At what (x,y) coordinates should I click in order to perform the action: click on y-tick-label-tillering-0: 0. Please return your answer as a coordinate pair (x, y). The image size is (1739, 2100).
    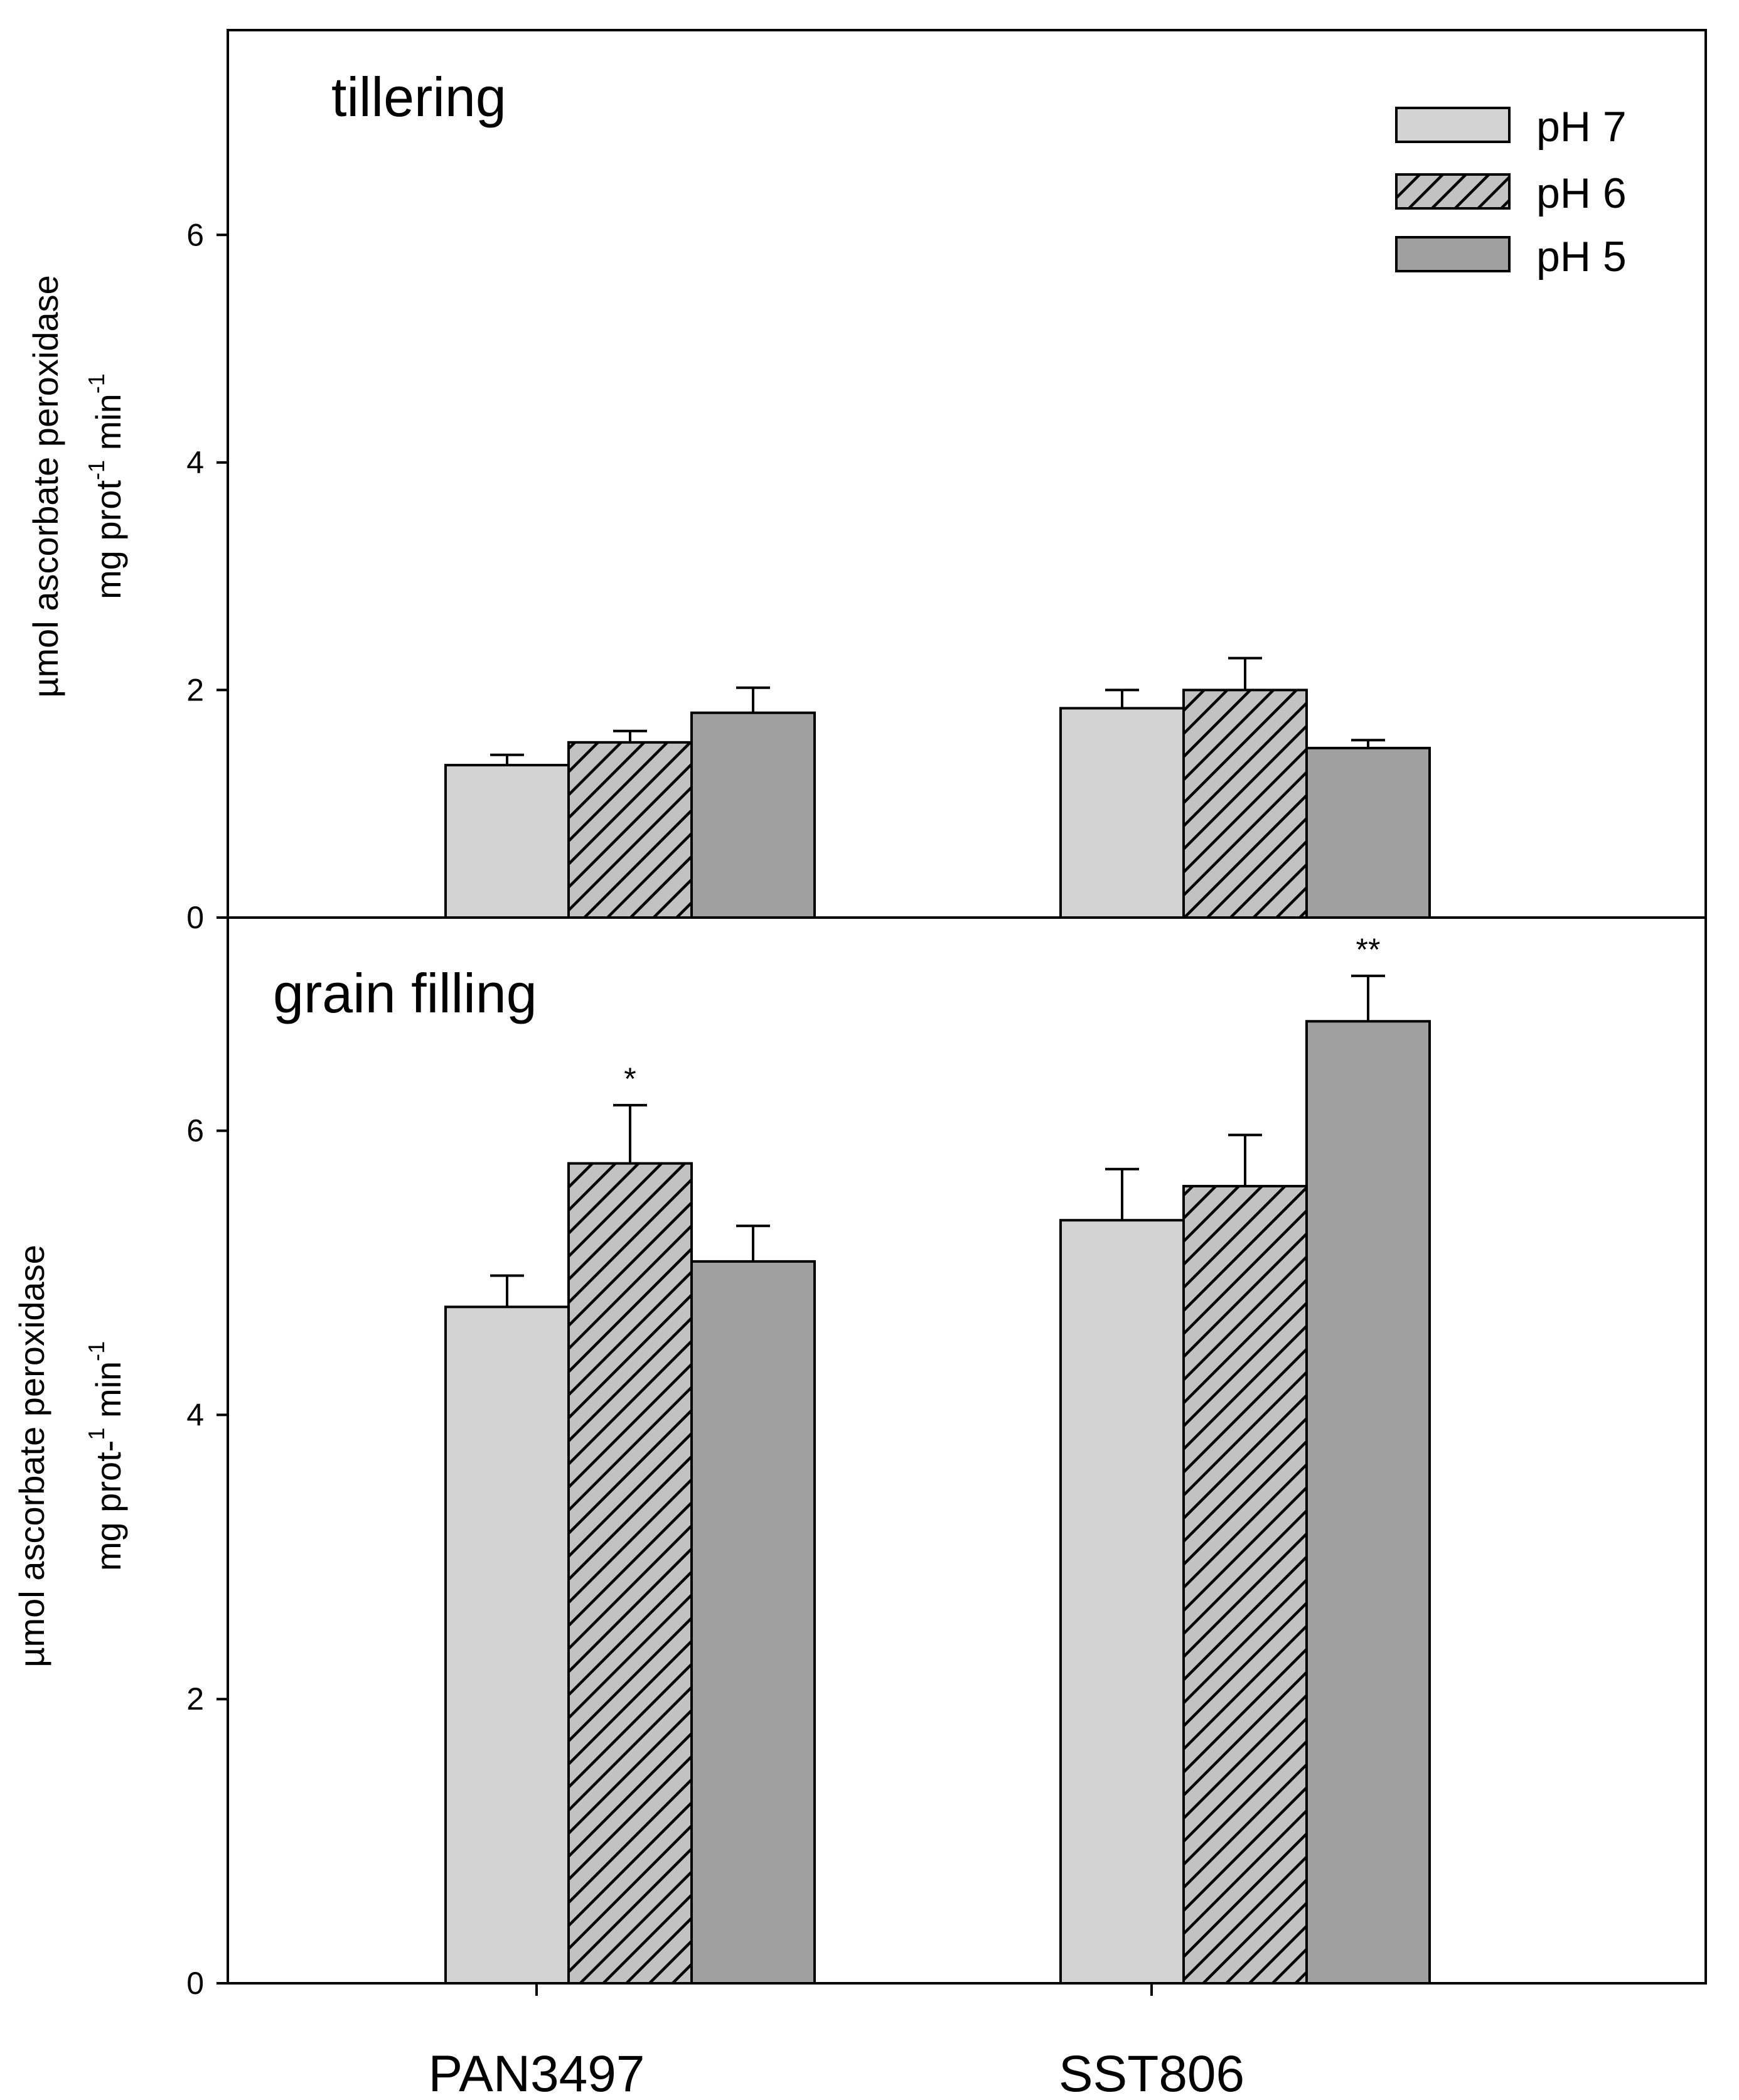
    Looking at the image, I should click on (195, 917).